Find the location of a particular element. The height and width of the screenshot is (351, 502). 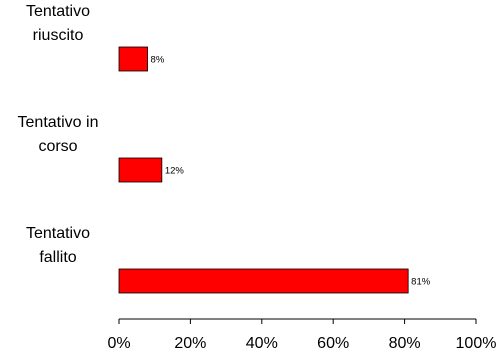

x-tick-label: 60% is located at coordinates (333, 343).